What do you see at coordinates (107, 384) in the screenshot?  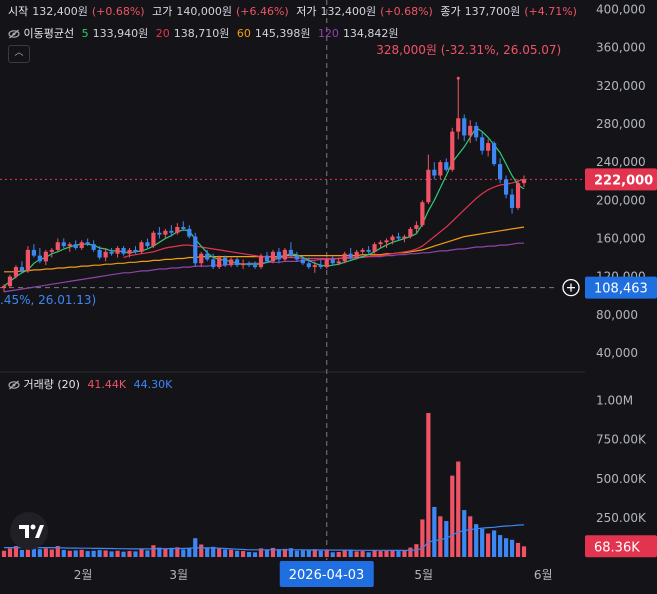 I see `volume-value-1: 41.44K` at bounding box center [107, 384].